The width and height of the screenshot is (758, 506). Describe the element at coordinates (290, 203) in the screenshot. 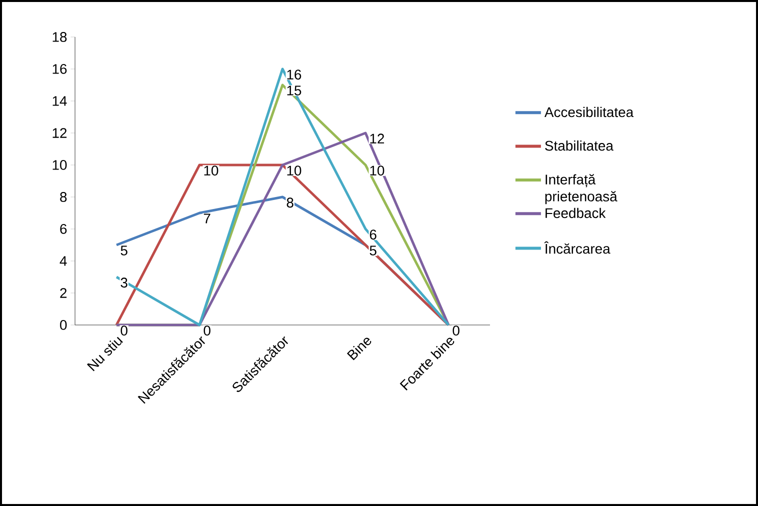

I see `data-label: 8` at that location.